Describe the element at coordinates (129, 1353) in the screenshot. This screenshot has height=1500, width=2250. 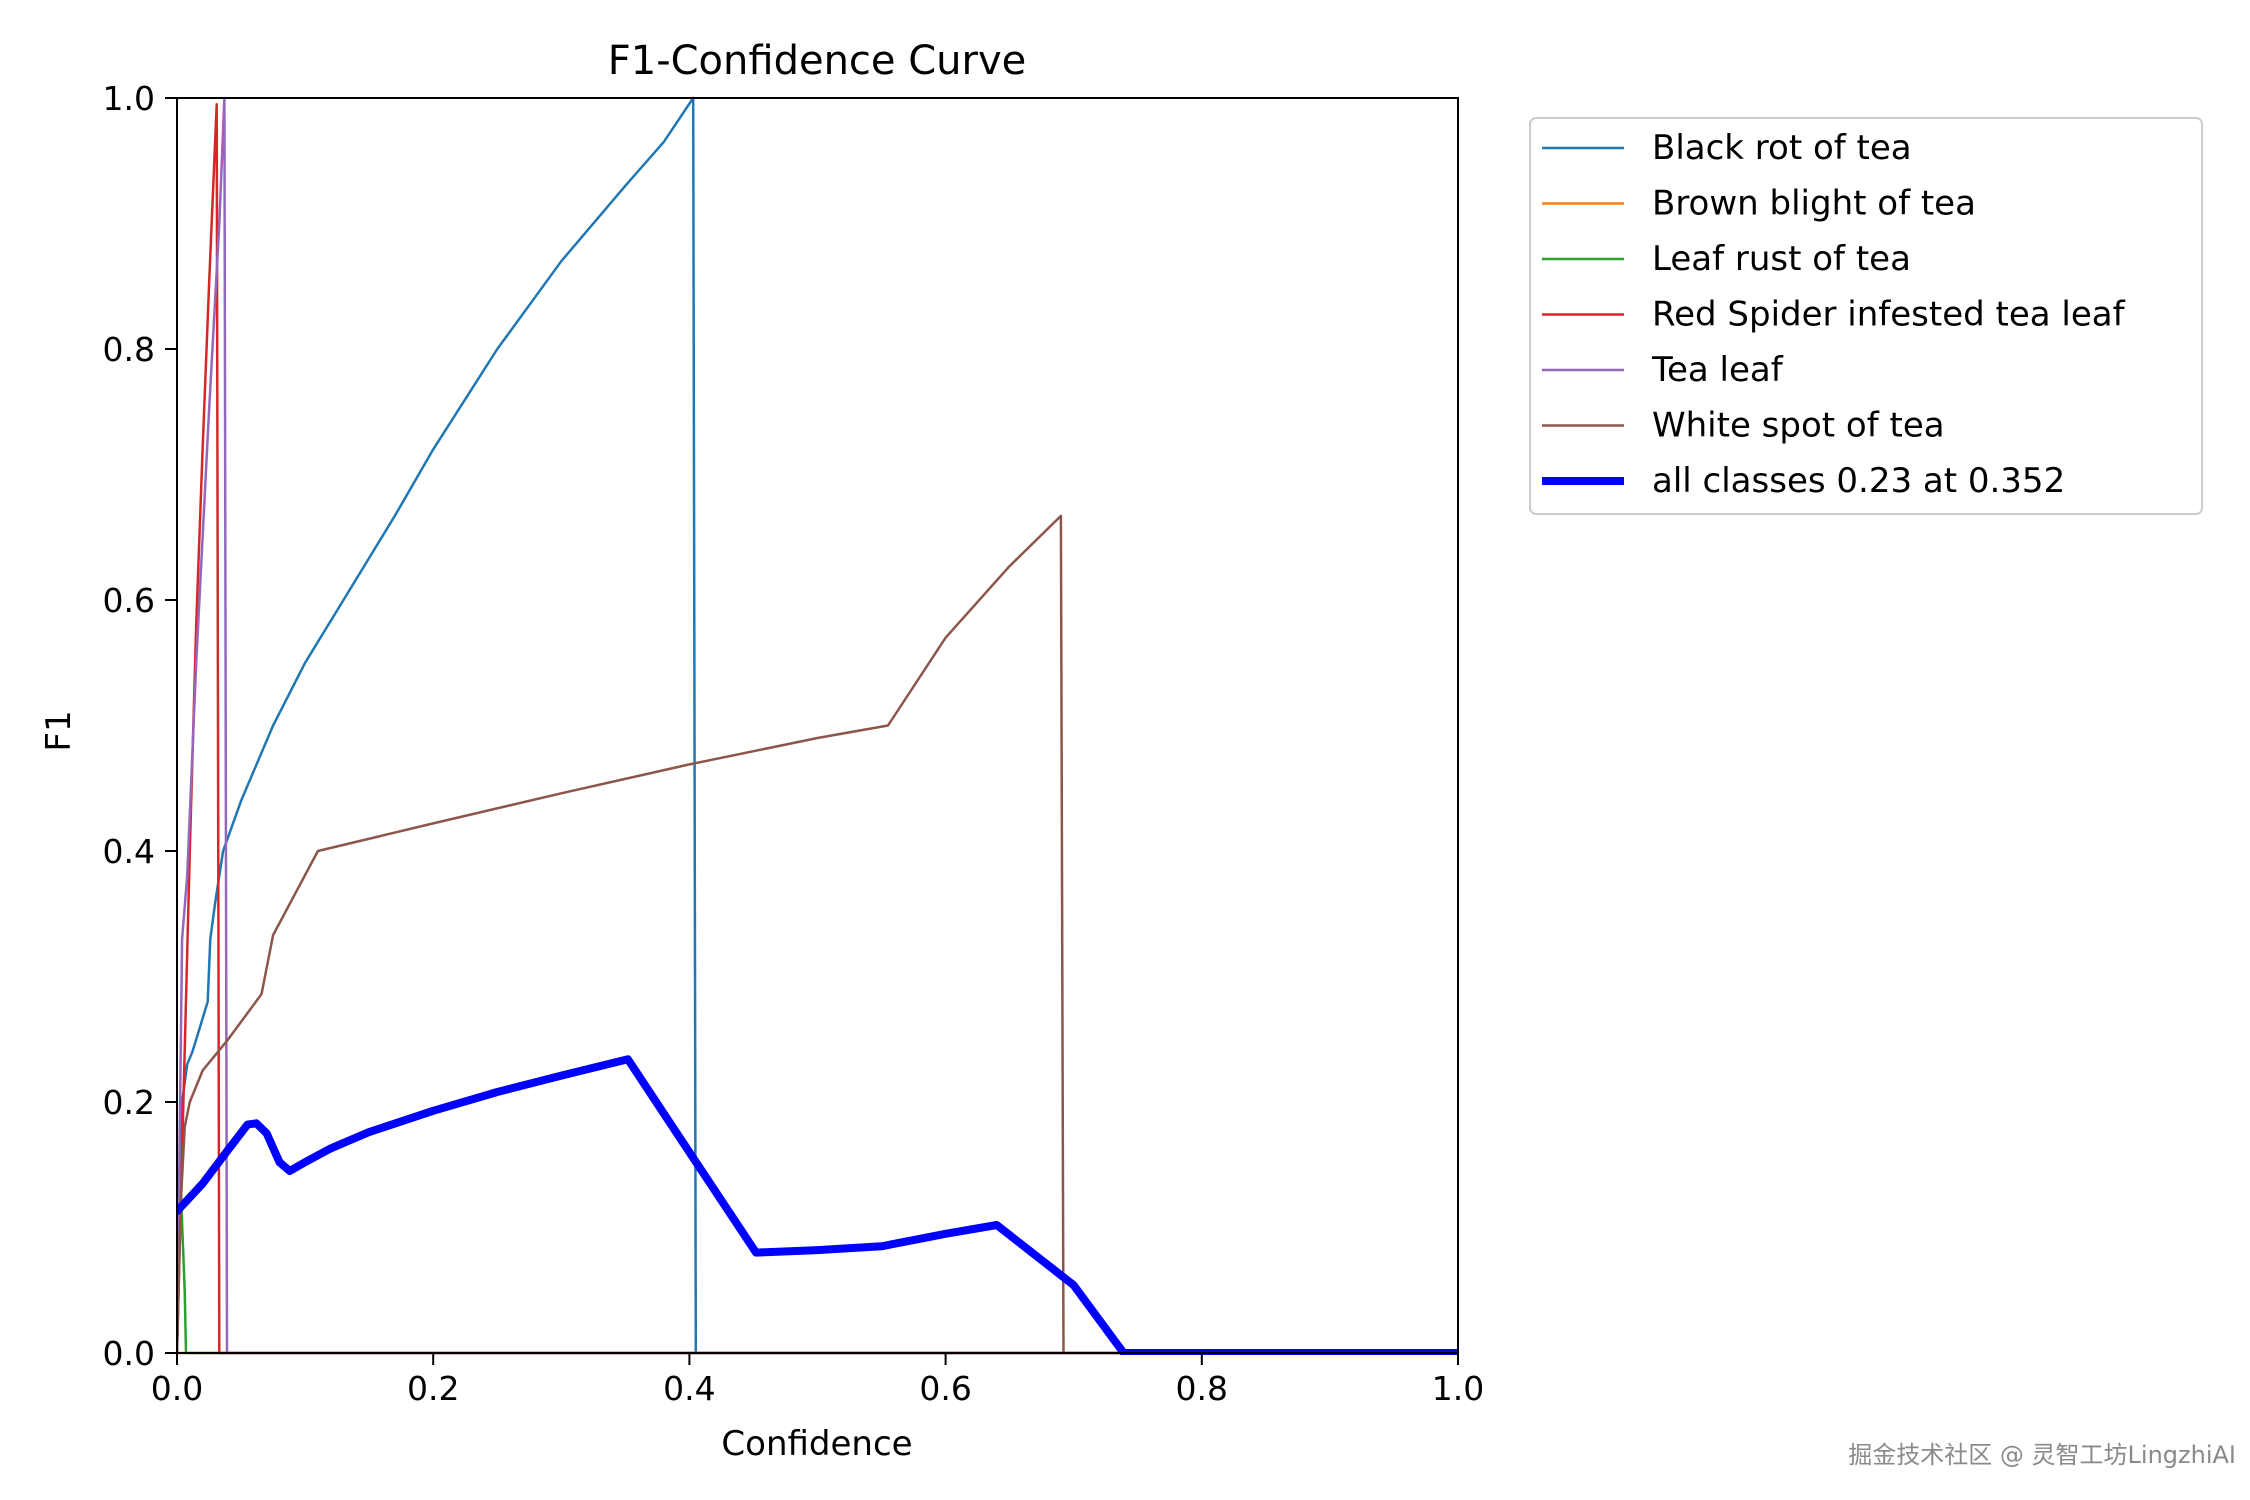
I see `y-tick-label: 0.0` at that location.